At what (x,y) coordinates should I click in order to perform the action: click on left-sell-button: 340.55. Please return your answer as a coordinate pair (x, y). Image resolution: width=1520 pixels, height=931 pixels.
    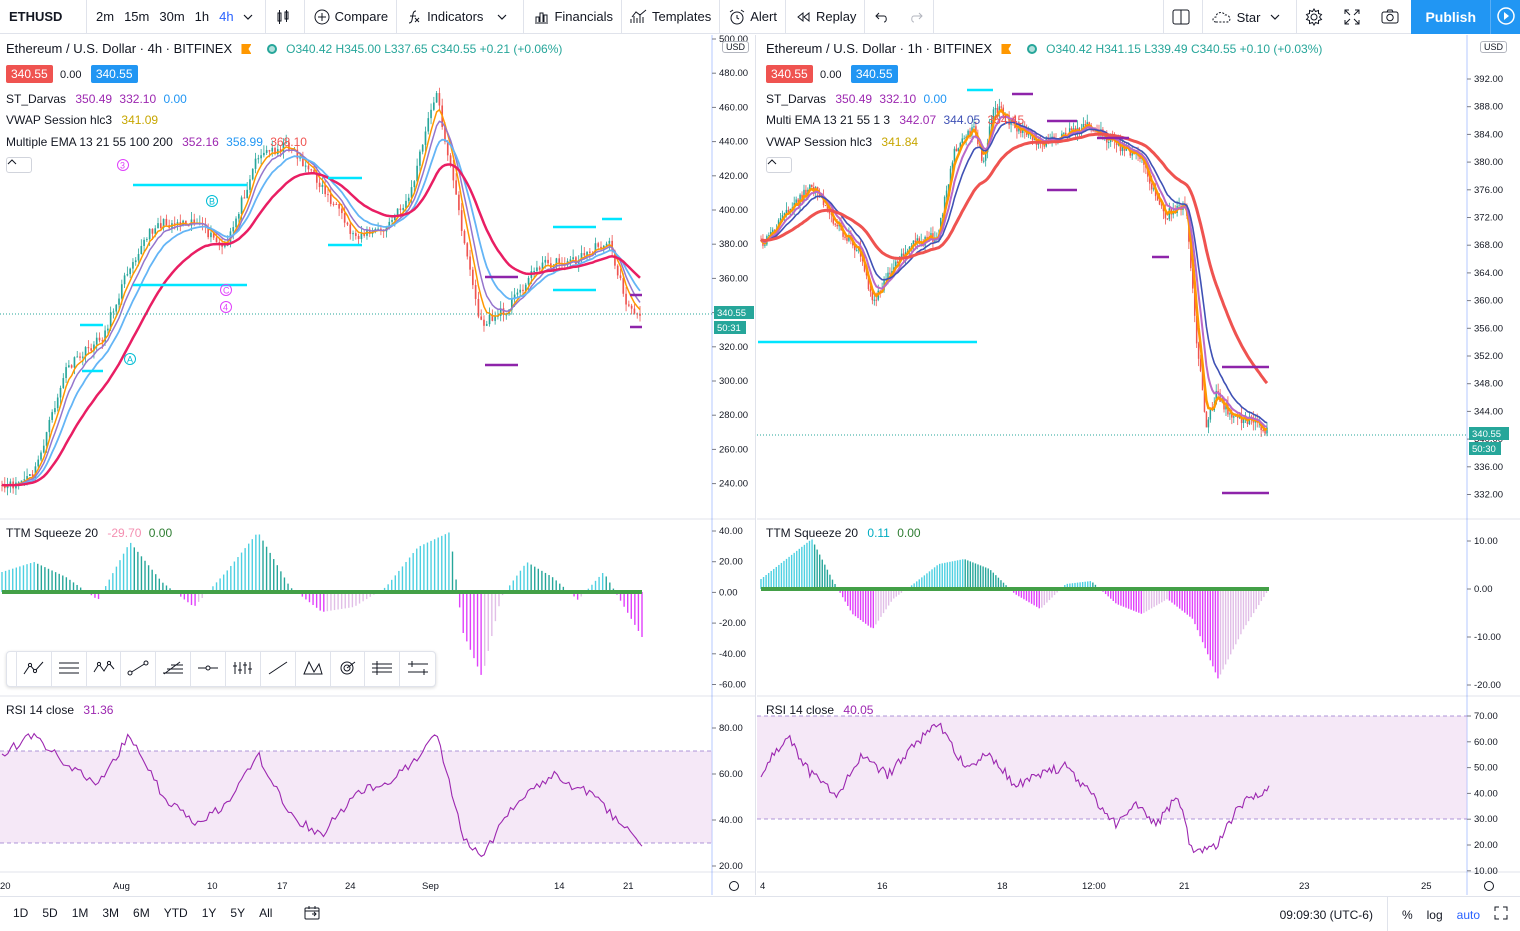
    Looking at the image, I should click on (29, 74).